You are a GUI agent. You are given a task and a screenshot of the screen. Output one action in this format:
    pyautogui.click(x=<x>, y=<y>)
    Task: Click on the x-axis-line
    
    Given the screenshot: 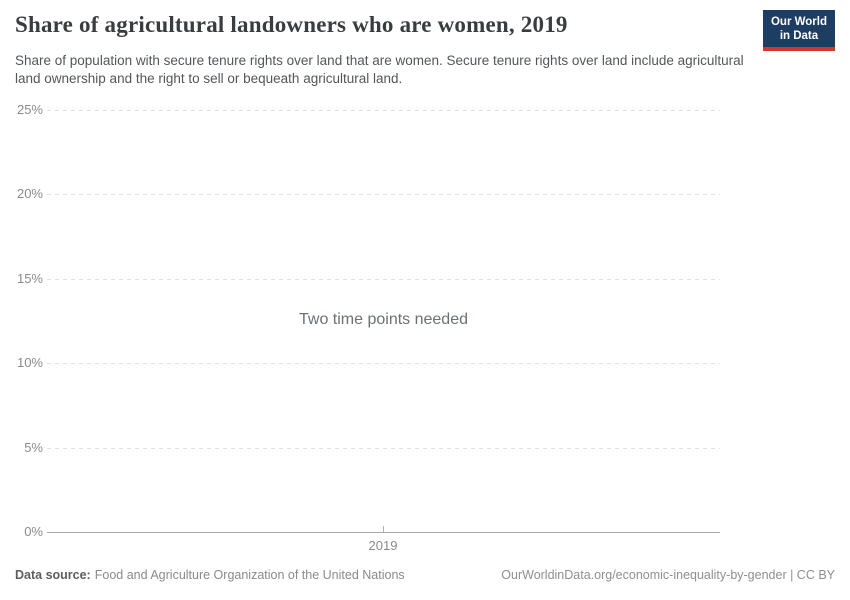 What is the action you would take?
    pyautogui.click(x=383, y=532)
    